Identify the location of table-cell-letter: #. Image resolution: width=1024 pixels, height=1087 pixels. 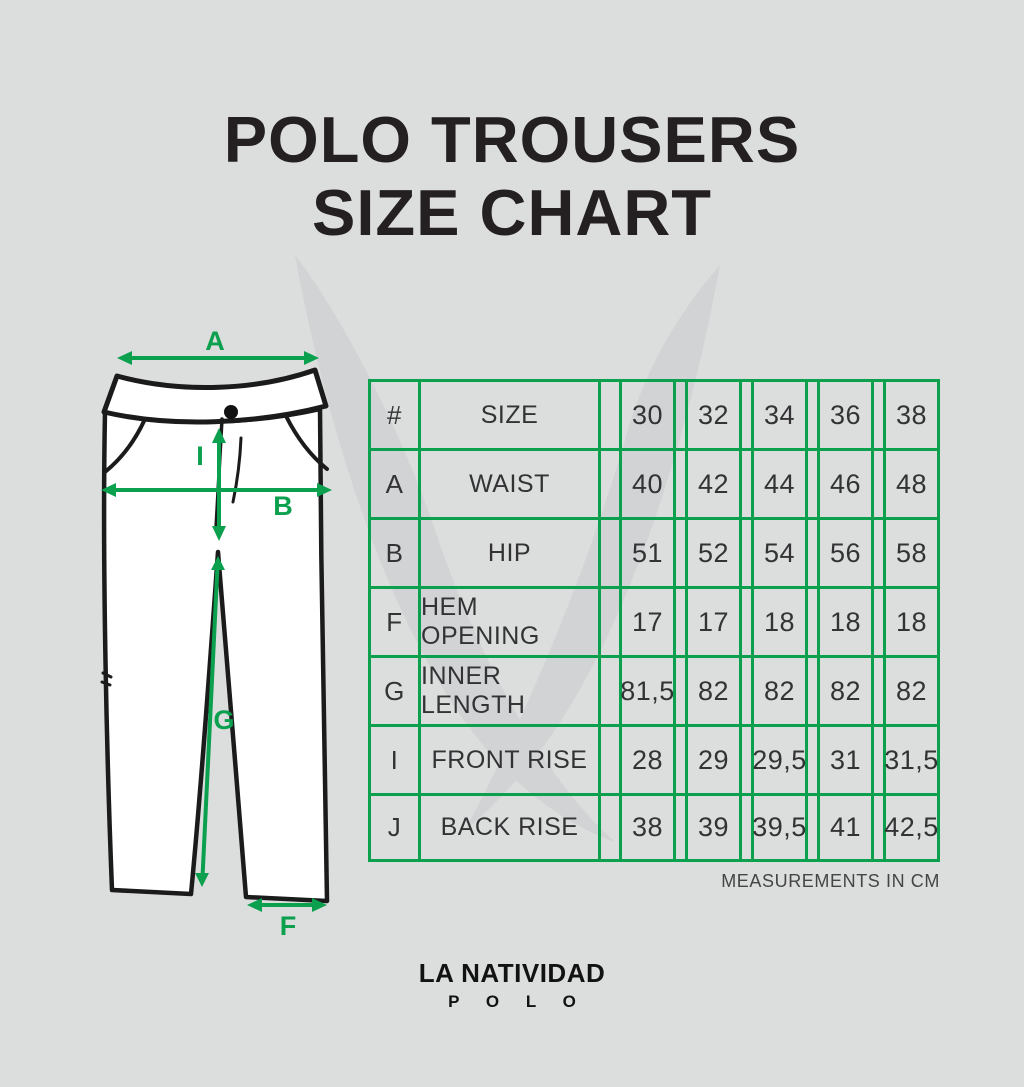
(393, 415).